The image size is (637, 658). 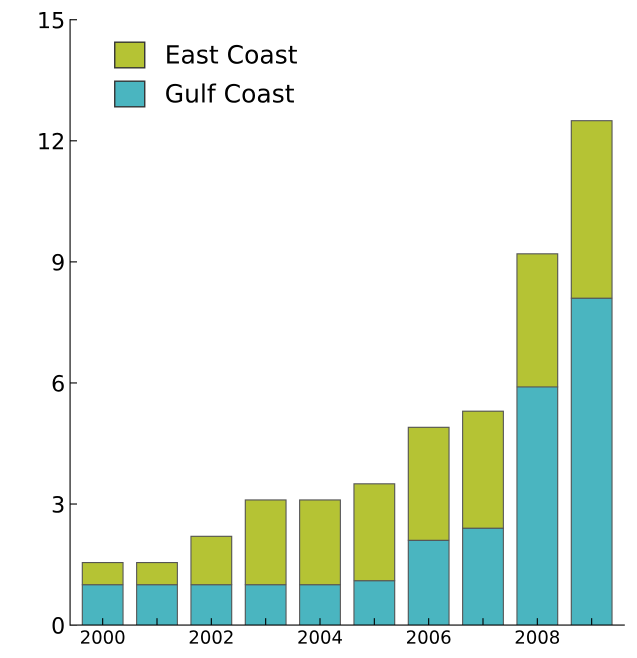 I want to click on y-tick-label: 0, so click(x=58, y=625).